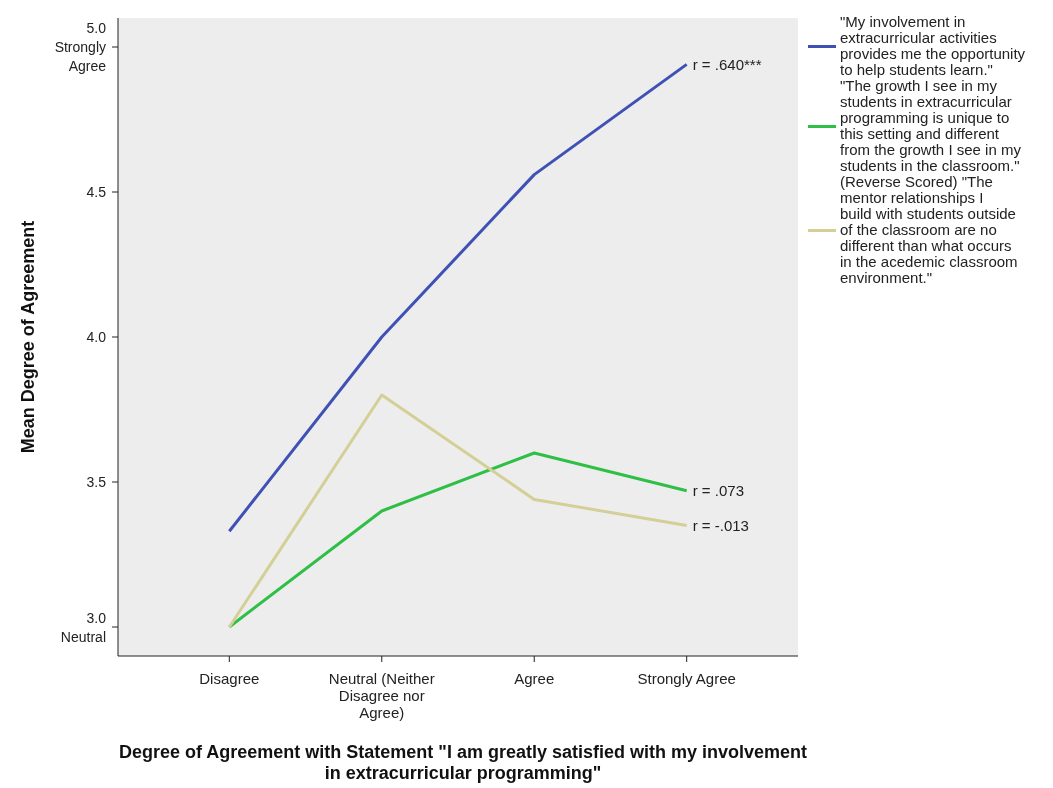 The height and width of the screenshot is (788, 1053). Describe the element at coordinates (463, 763) in the screenshot. I see `x-axis-title: Degree of Agreement with Statement "I am greatly satisfied with my involvement in extracurricular programming"` at that location.